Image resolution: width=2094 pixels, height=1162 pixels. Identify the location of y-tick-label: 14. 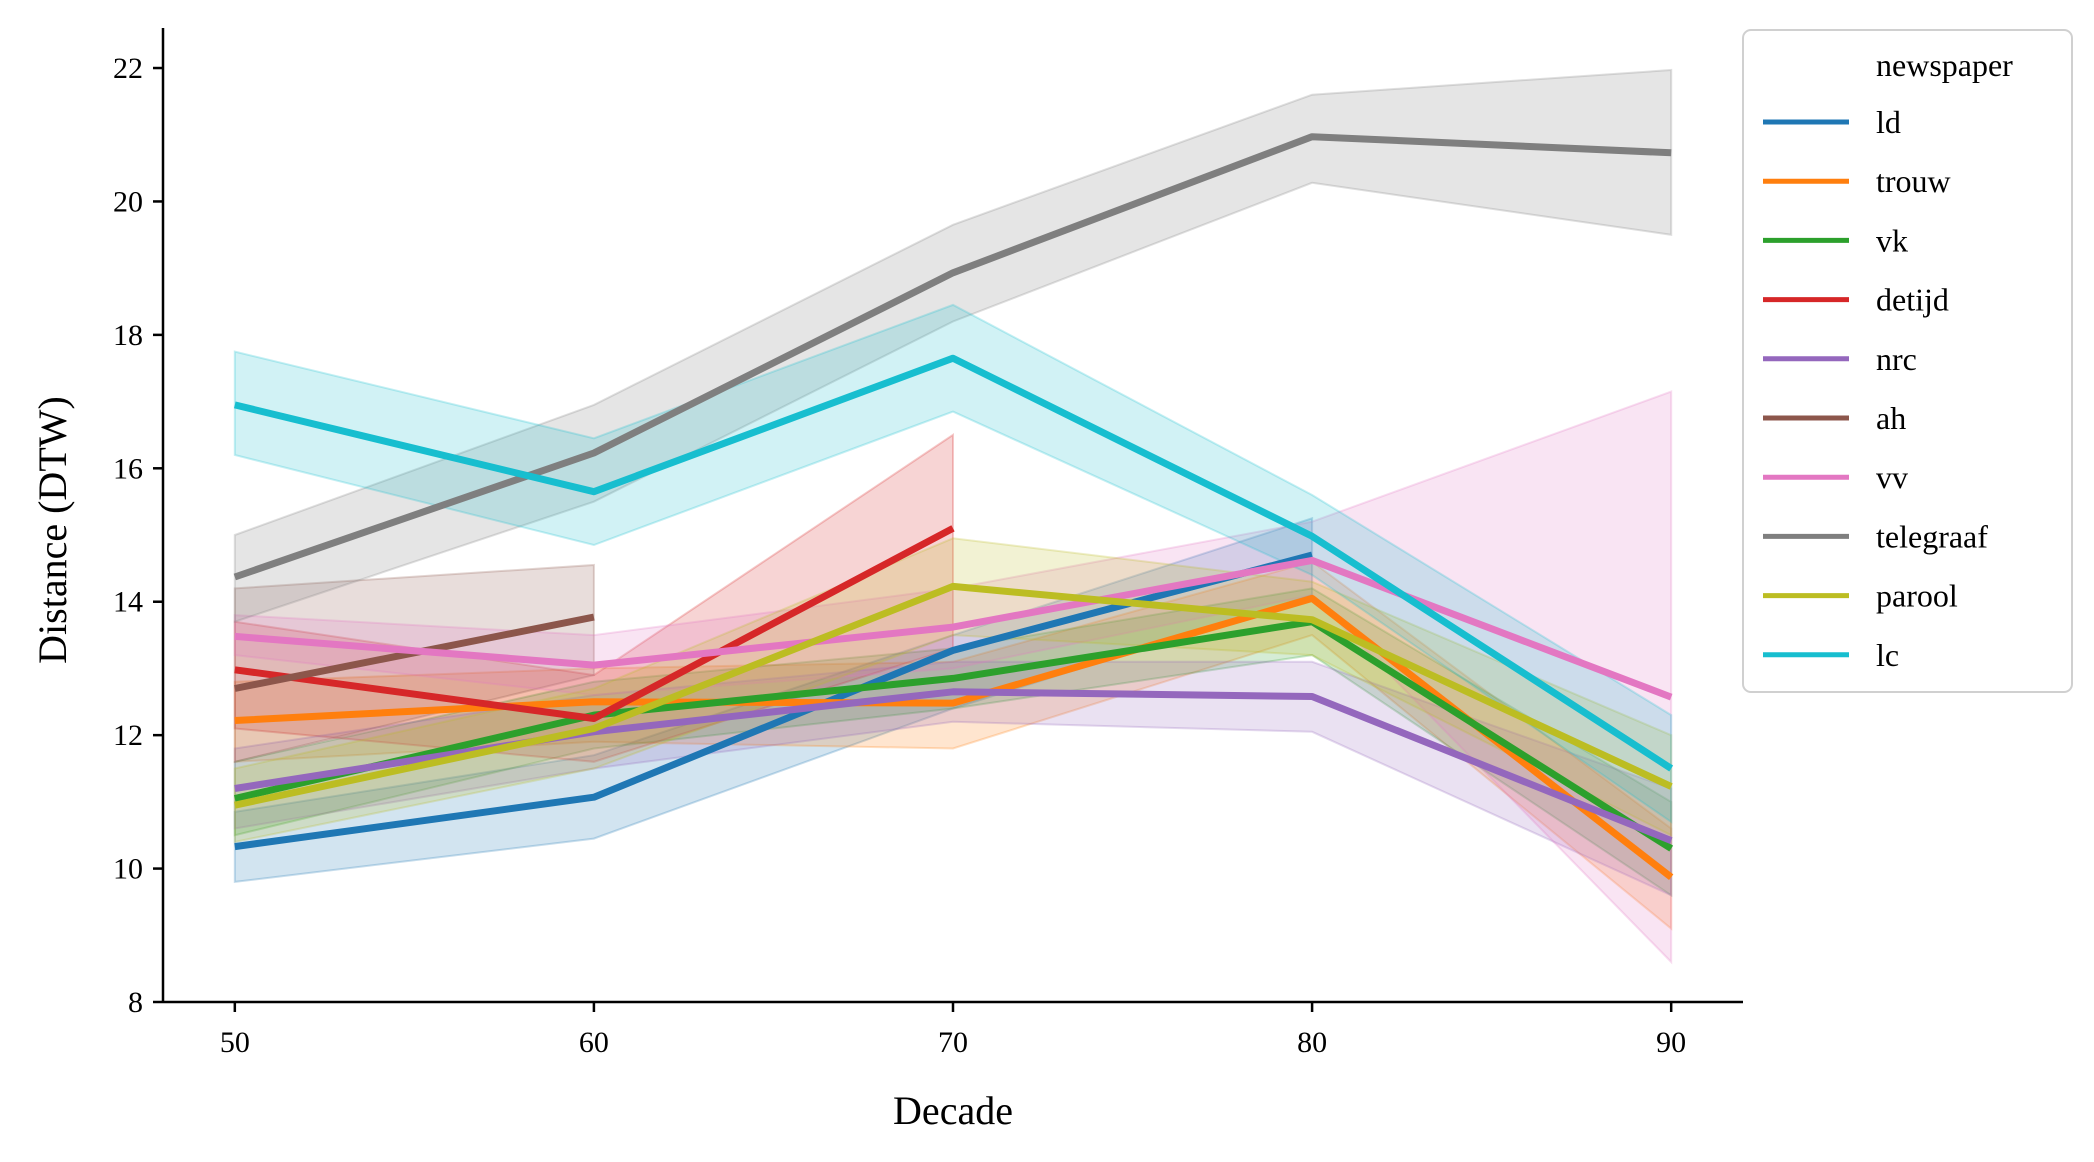
(128, 602).